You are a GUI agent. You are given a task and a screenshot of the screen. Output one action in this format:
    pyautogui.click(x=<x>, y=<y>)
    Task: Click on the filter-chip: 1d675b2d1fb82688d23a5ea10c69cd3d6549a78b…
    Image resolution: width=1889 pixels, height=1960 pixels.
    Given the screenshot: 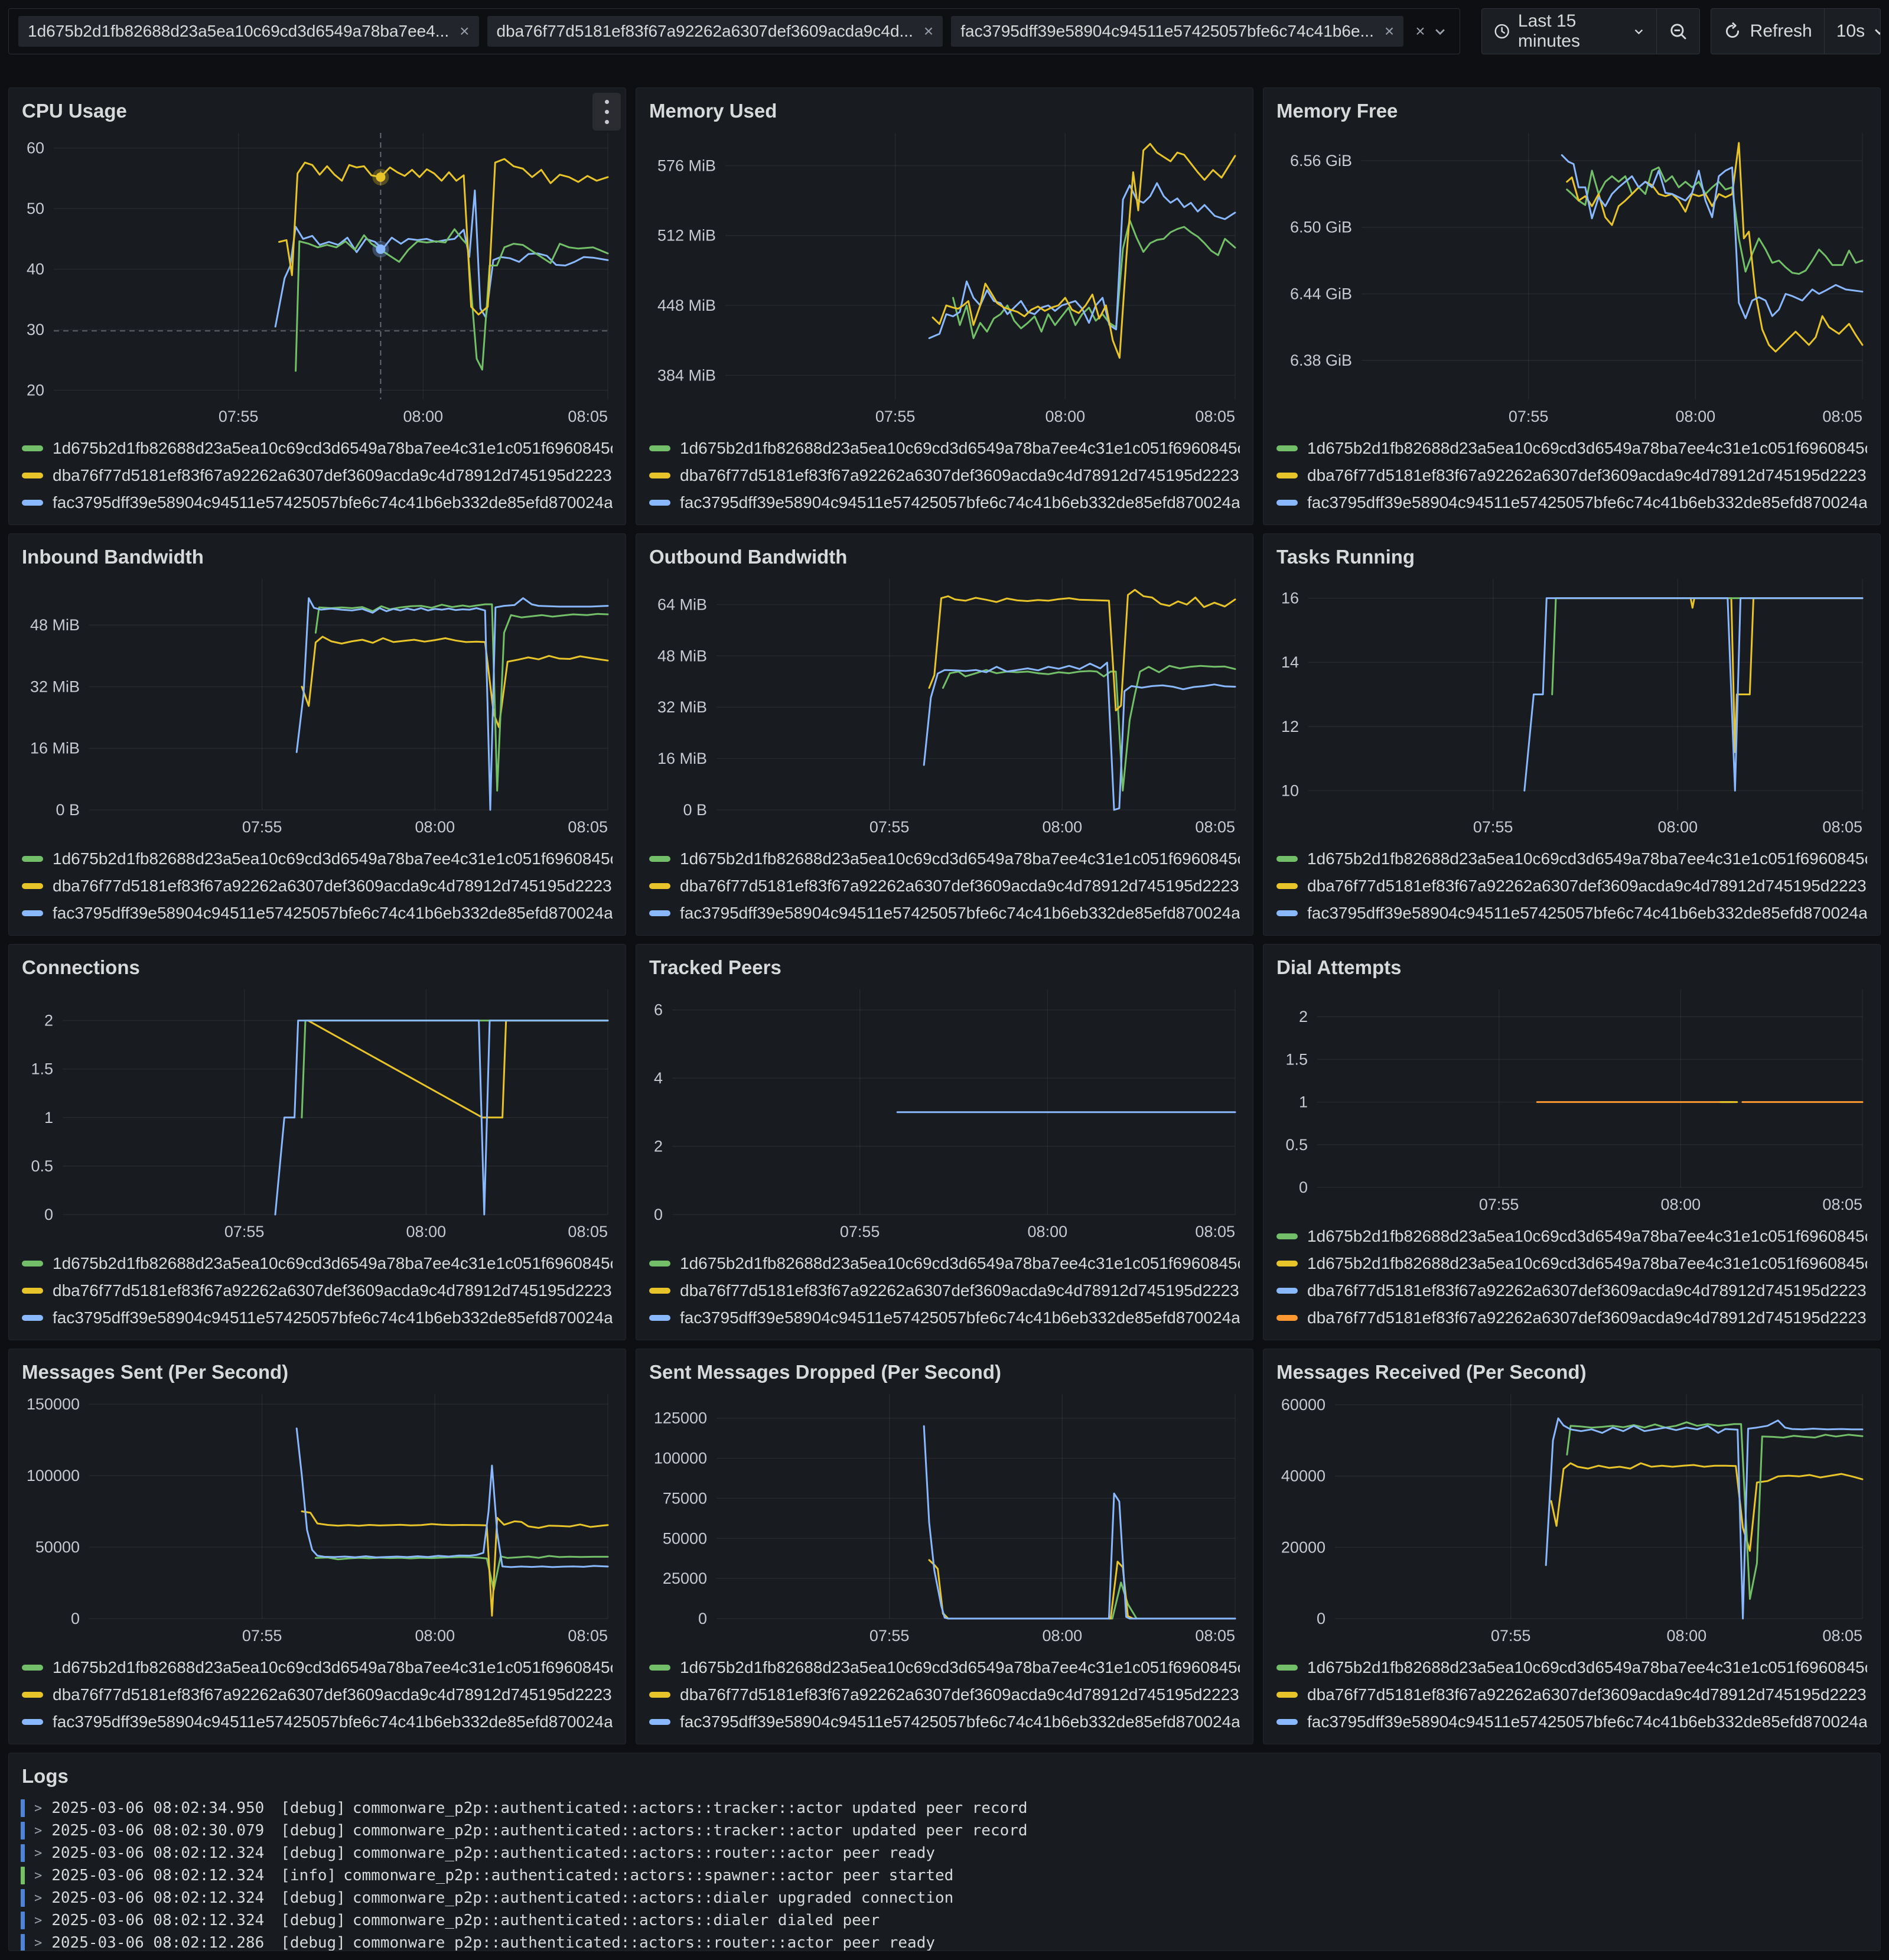 What is the action you would take?
    pyautogui.click(x=248, y=32)
    